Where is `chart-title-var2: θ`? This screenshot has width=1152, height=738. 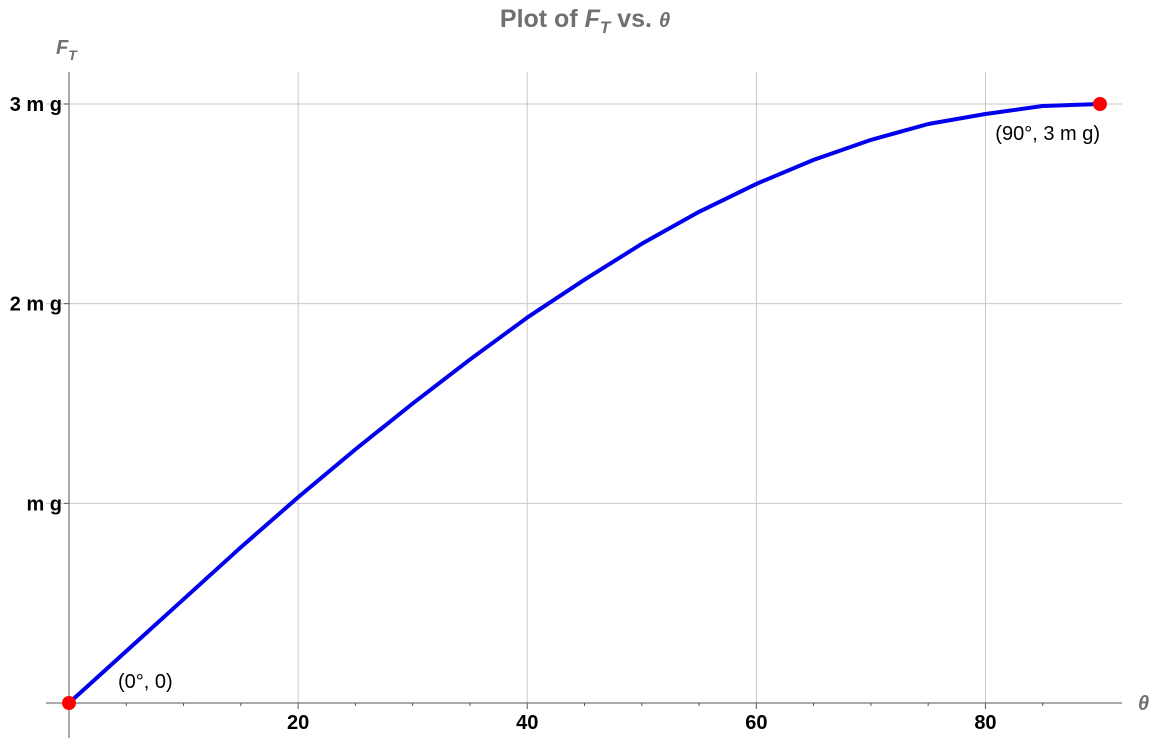
chart-title-var2: θ is located at coordinates (664, 21).